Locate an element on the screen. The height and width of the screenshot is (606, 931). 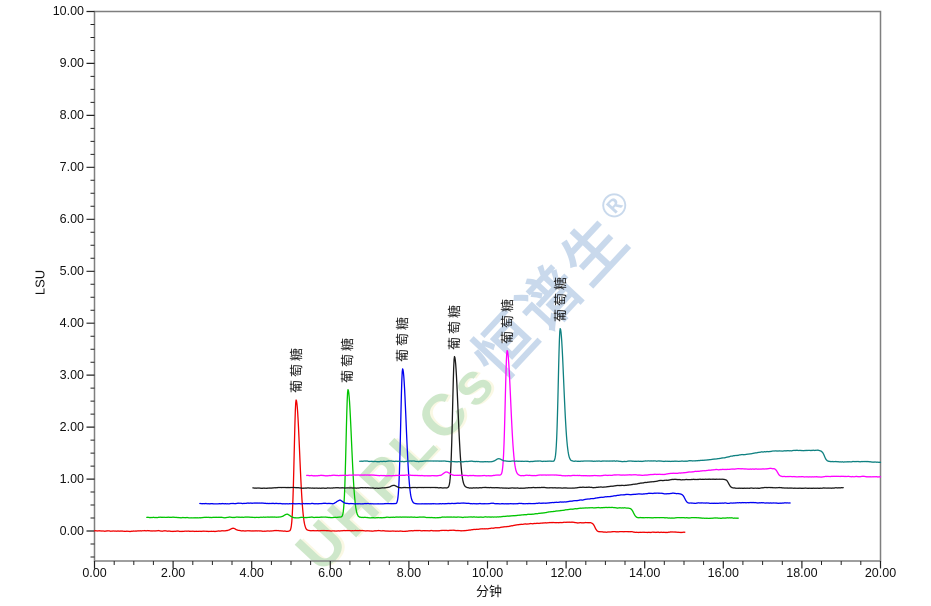
x-tick-label: 10.00 is located at coordinates (487, 573).